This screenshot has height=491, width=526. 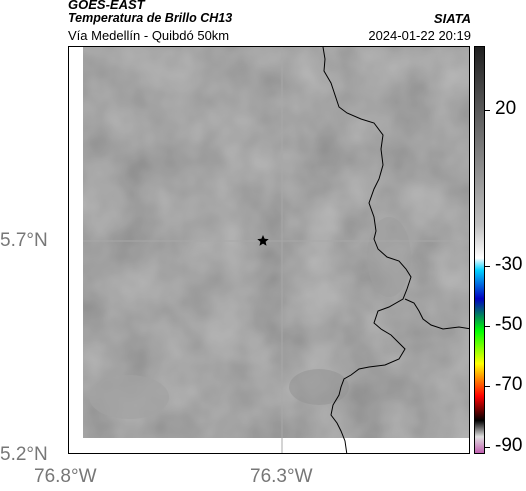 What do you see at coordinates (509, 324) in the screenshot?
I see `colorbar-label: -50` at bounding box center [509, 324].